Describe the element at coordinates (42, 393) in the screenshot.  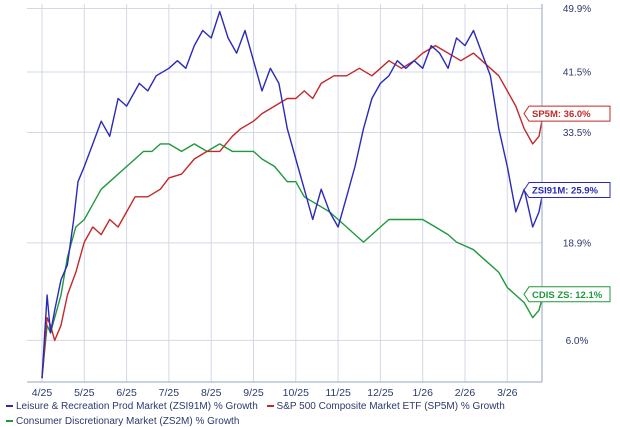
I see `x-tick-label: 4/25` at that location.